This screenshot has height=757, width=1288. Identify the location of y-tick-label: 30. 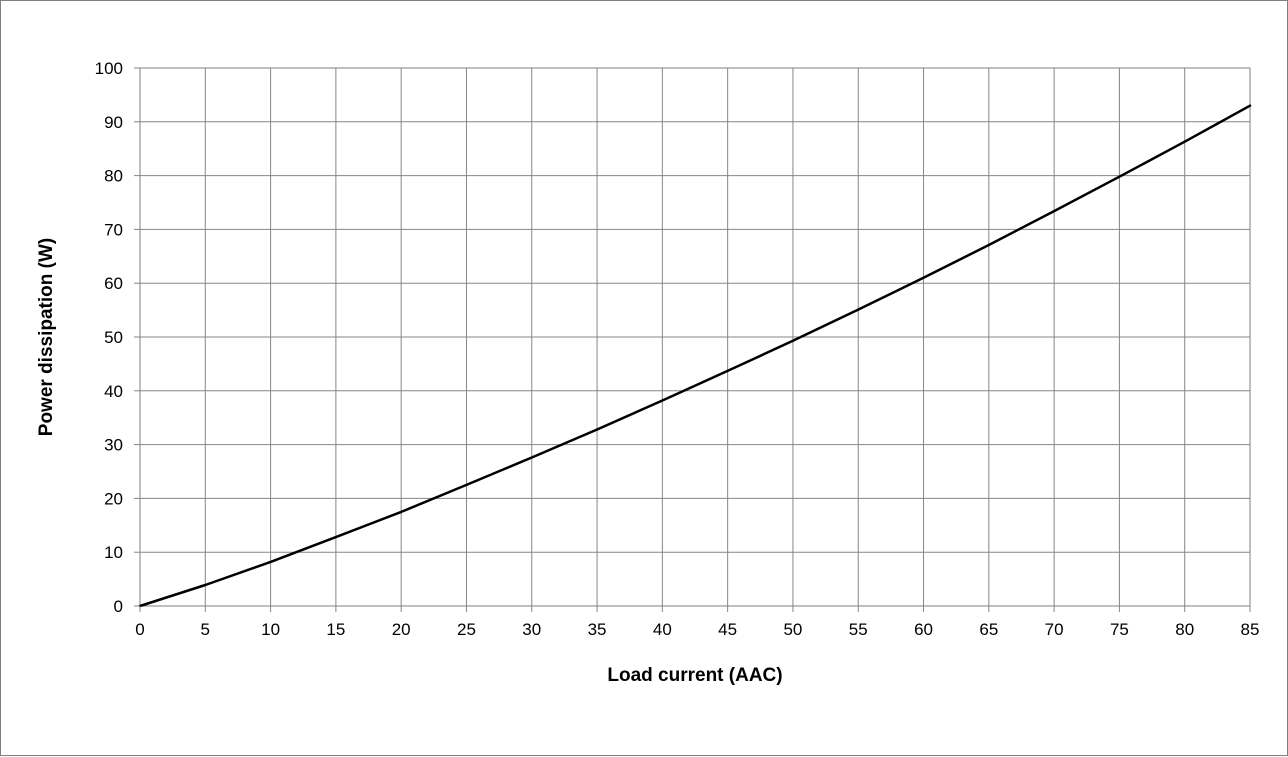
(113, 445).